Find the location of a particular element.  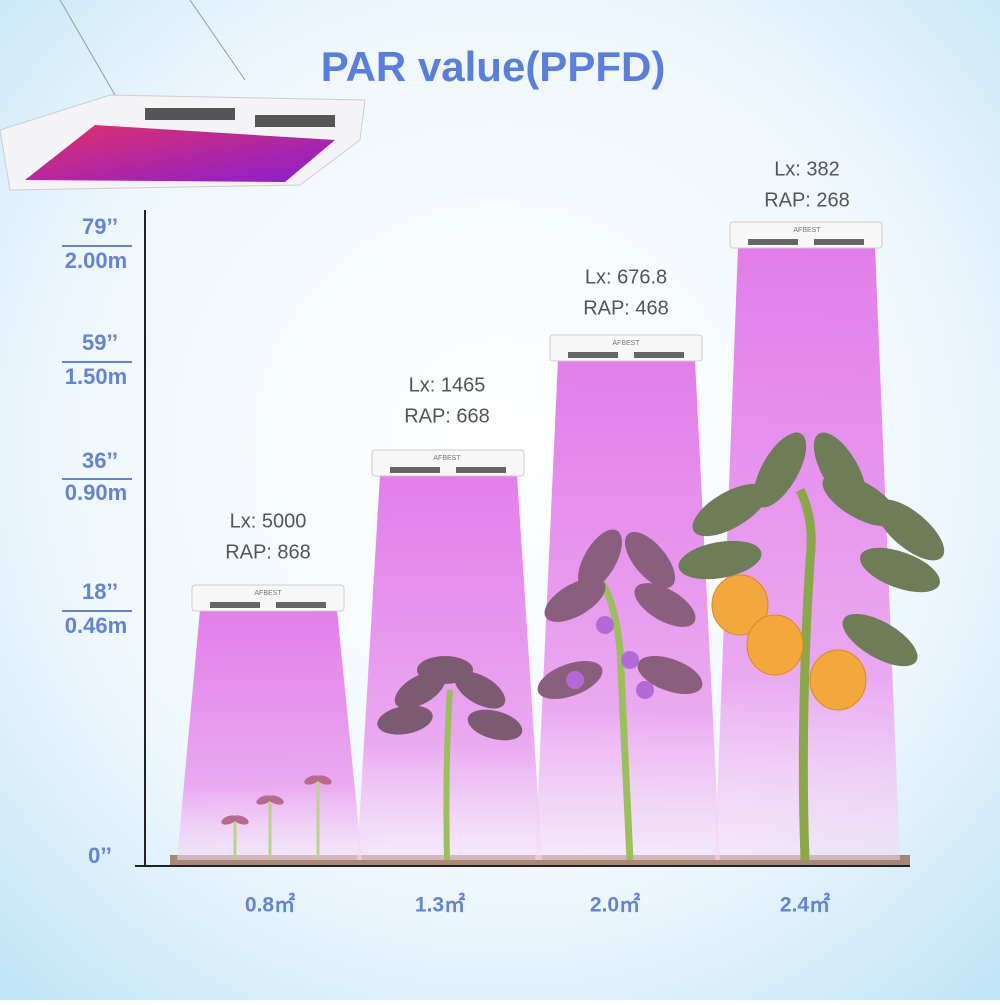

coverage-area: 2.0㎡ is located at coordinates (615, 905).